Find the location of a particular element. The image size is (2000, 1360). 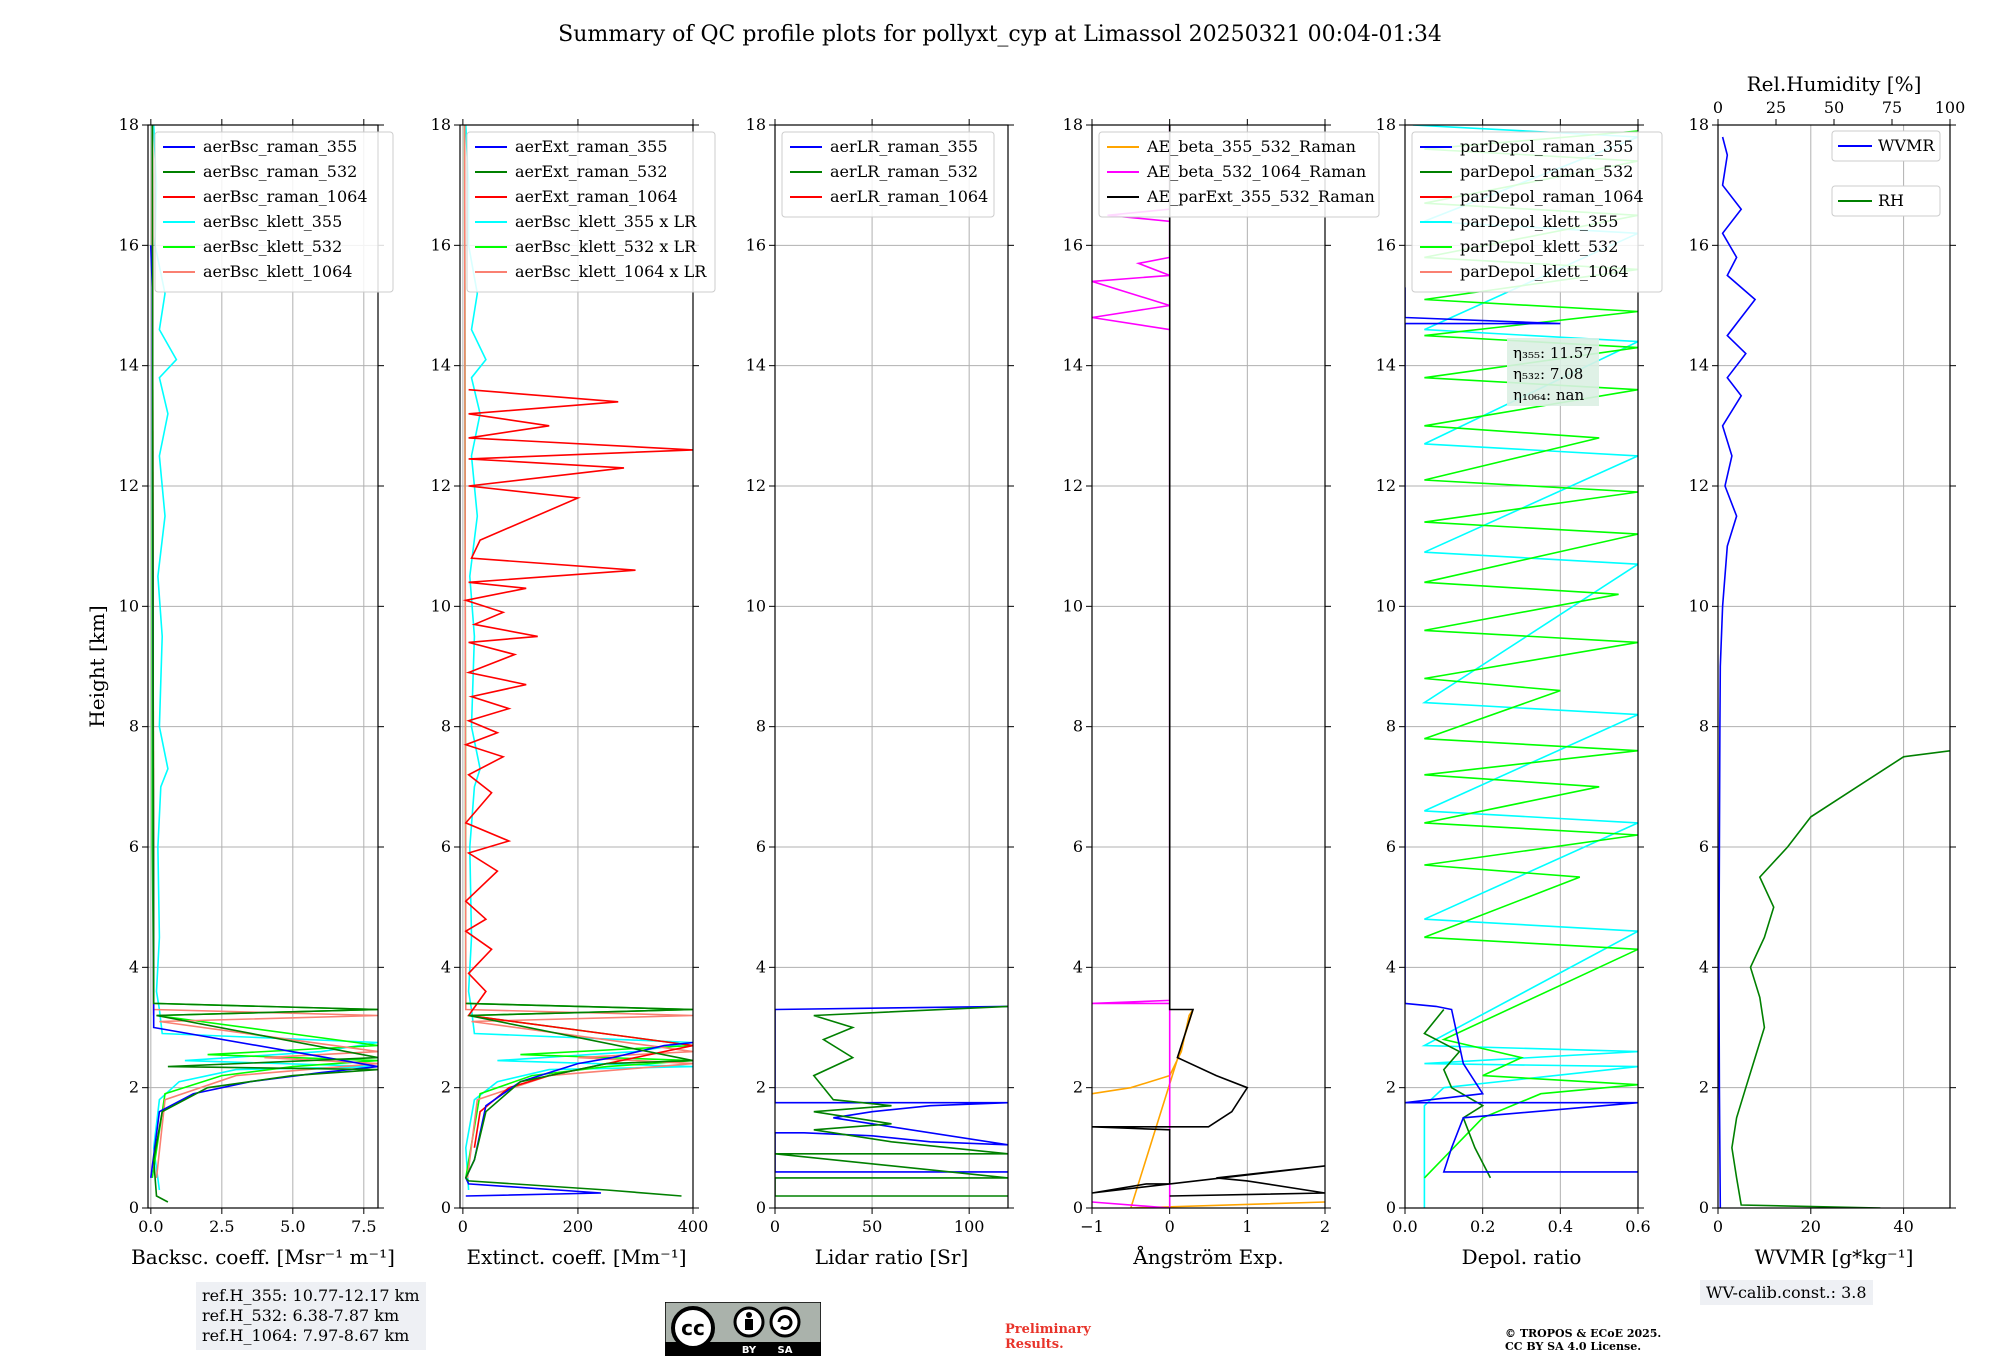

series-AE_beta_532_1064_Raman is located at coordinates (1131, 666).